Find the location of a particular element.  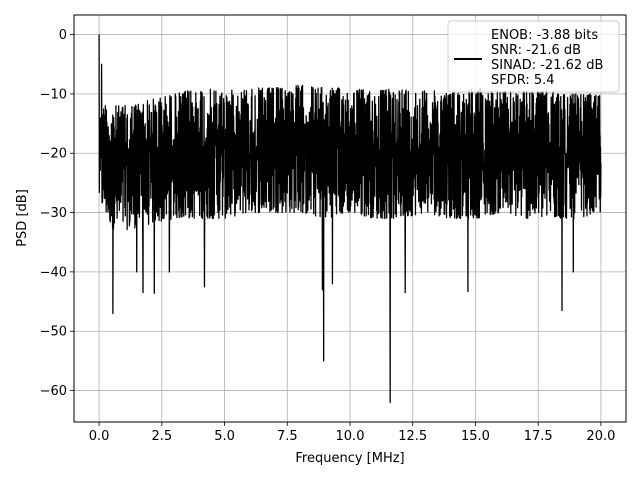

x-tick-label: 15.0 is located at coordinates (475, 436).